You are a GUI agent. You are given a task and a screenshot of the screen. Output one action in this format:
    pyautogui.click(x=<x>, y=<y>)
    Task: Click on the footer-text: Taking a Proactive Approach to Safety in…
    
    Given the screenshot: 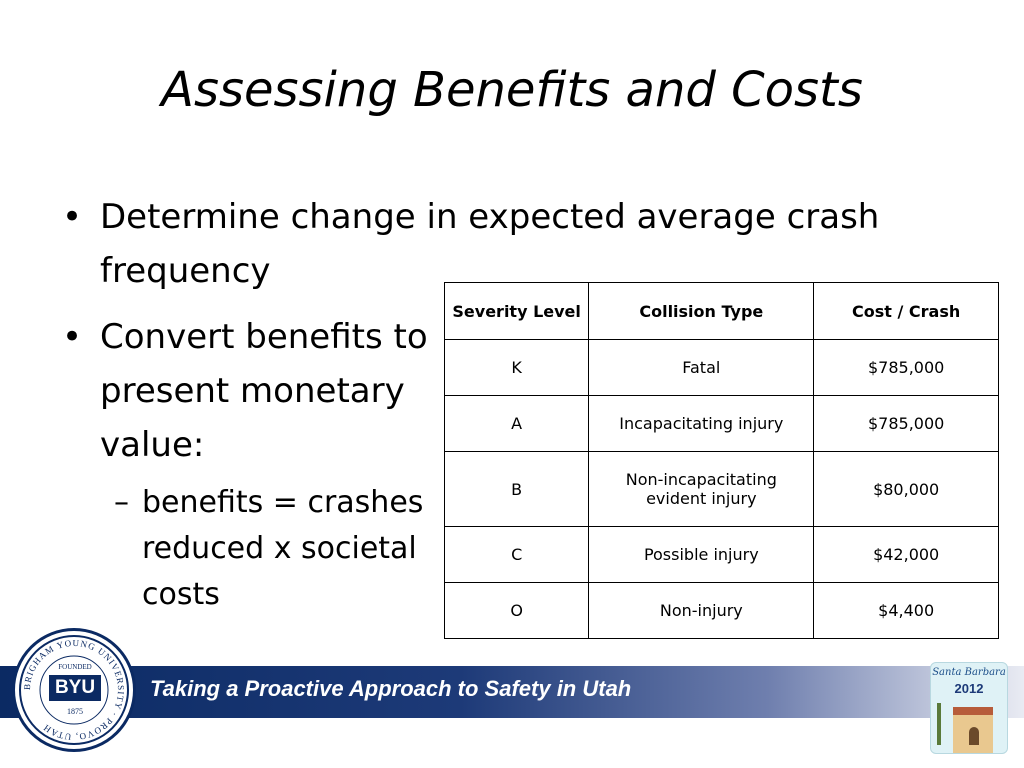 What is the action you would take?
    pyautogui.click(x=391, y=688)
    